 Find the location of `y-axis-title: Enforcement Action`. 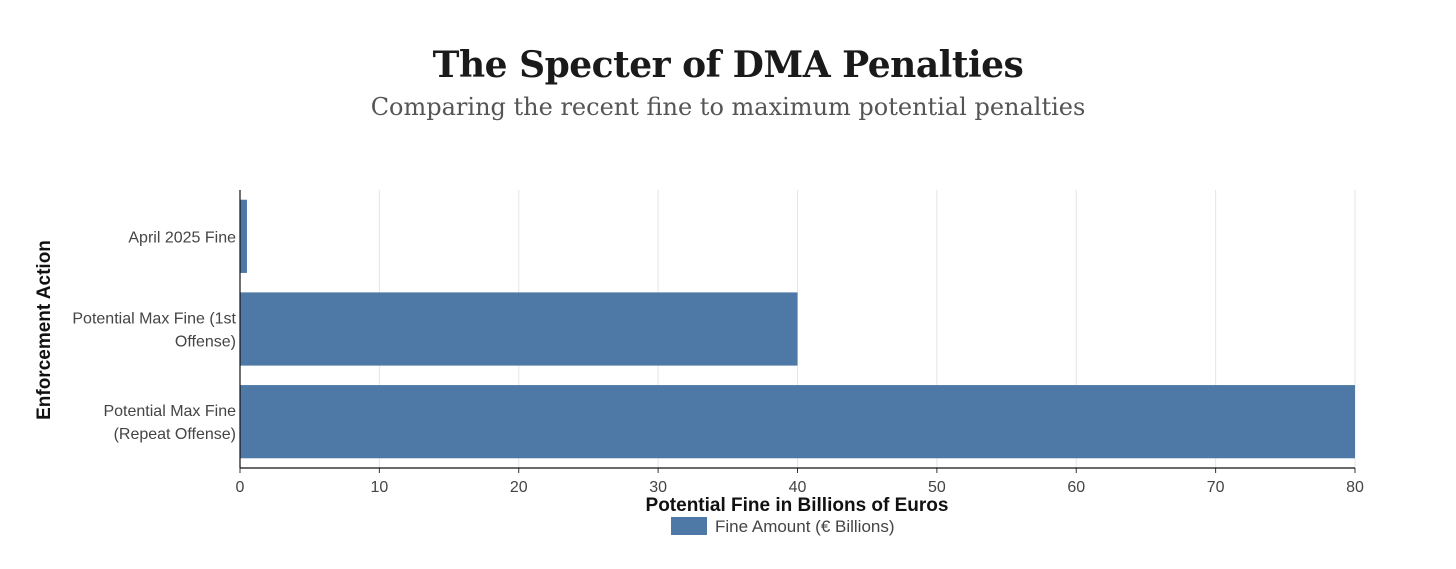

y-axis-title: Enforcement Action is located at coordinates (44, 330).